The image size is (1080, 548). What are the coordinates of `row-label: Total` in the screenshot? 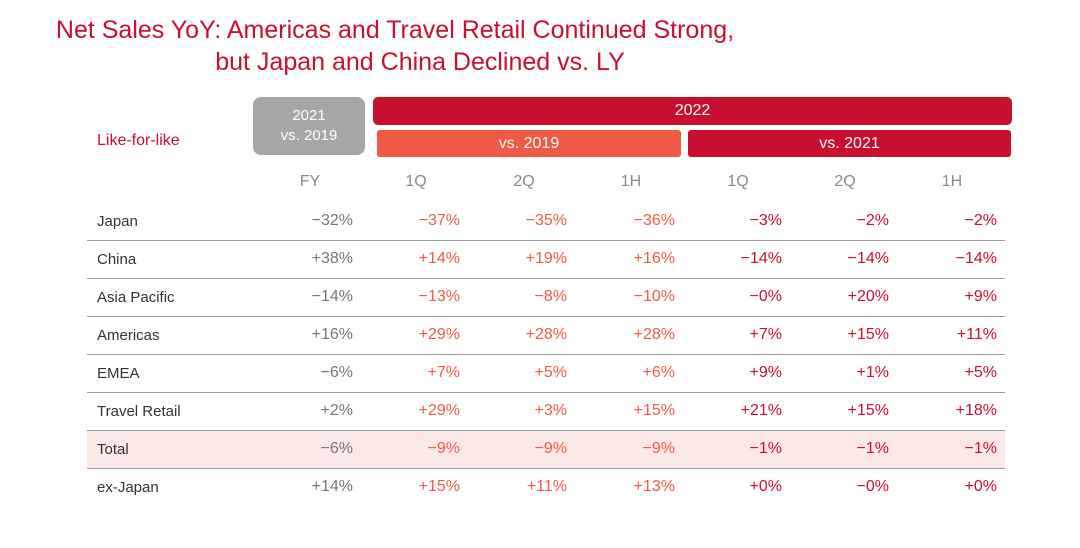 It's located at (113, 449).